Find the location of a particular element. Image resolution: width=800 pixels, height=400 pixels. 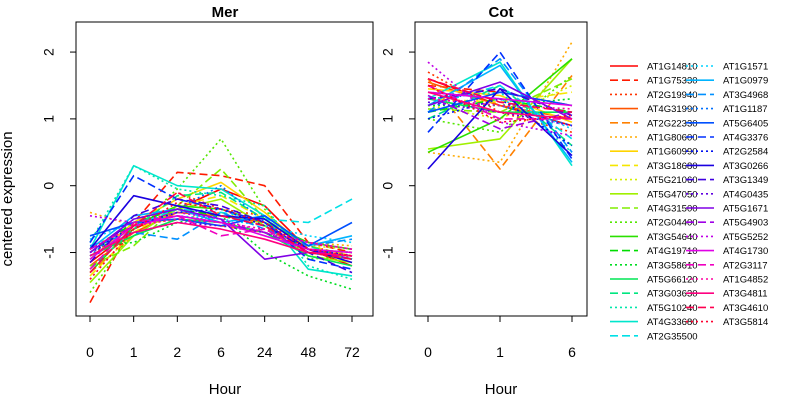

legend-label-at2g22330: AT2G22330 is located at coordinates (672, 123).